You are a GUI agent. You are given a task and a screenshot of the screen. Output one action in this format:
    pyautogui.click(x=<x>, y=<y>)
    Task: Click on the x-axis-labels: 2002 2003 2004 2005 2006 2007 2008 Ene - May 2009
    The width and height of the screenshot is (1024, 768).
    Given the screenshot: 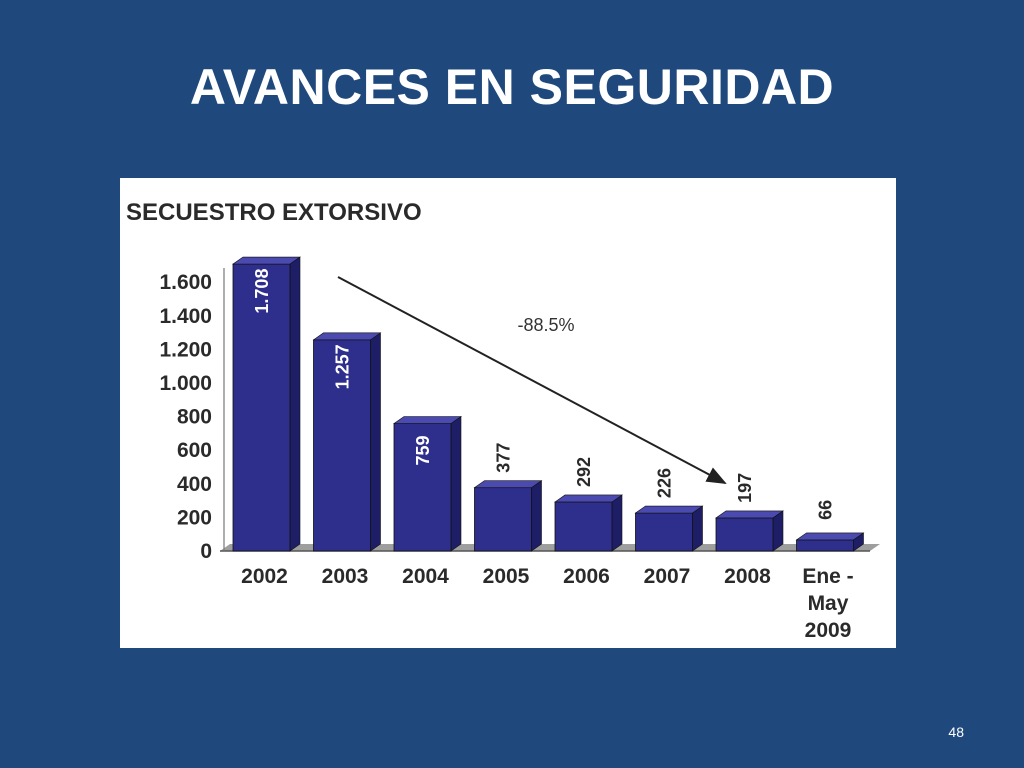 What is the action you would take?
    pyautogui.click(x=547, y=603)
    